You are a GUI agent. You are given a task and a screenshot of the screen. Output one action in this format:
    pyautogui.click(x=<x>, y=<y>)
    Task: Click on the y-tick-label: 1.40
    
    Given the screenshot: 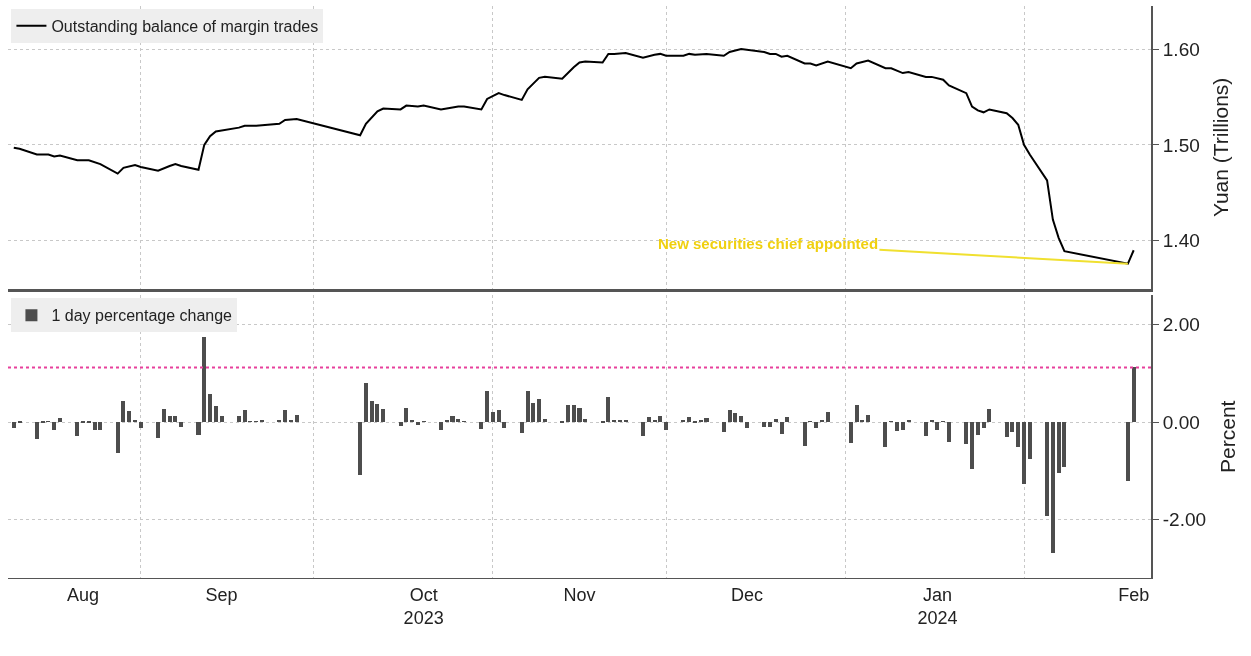 What is the action you would take?
    pyautogui.click(x=1181, y=241)
    